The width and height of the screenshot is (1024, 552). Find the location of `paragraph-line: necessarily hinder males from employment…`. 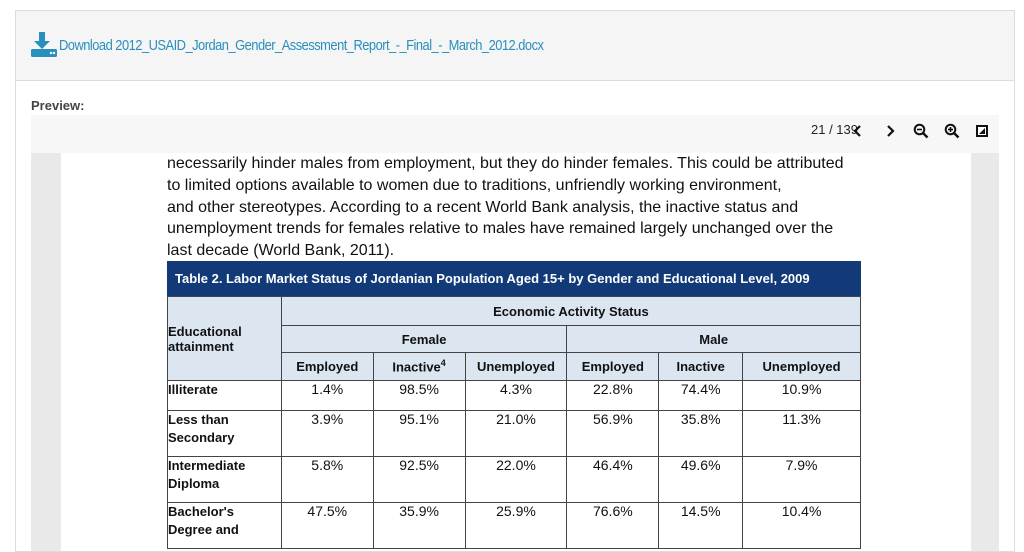

paragraph-line: necessarily hinder males from employment… is located at coordinates (505, 163).